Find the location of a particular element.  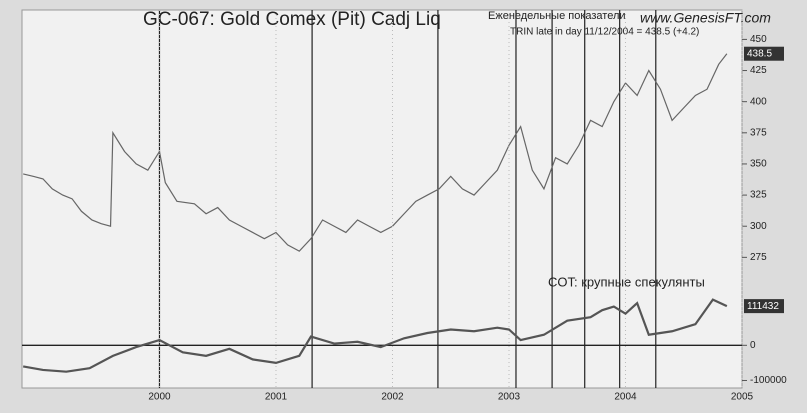

last-value-label: 111432 is located at coordinates (763, 306).